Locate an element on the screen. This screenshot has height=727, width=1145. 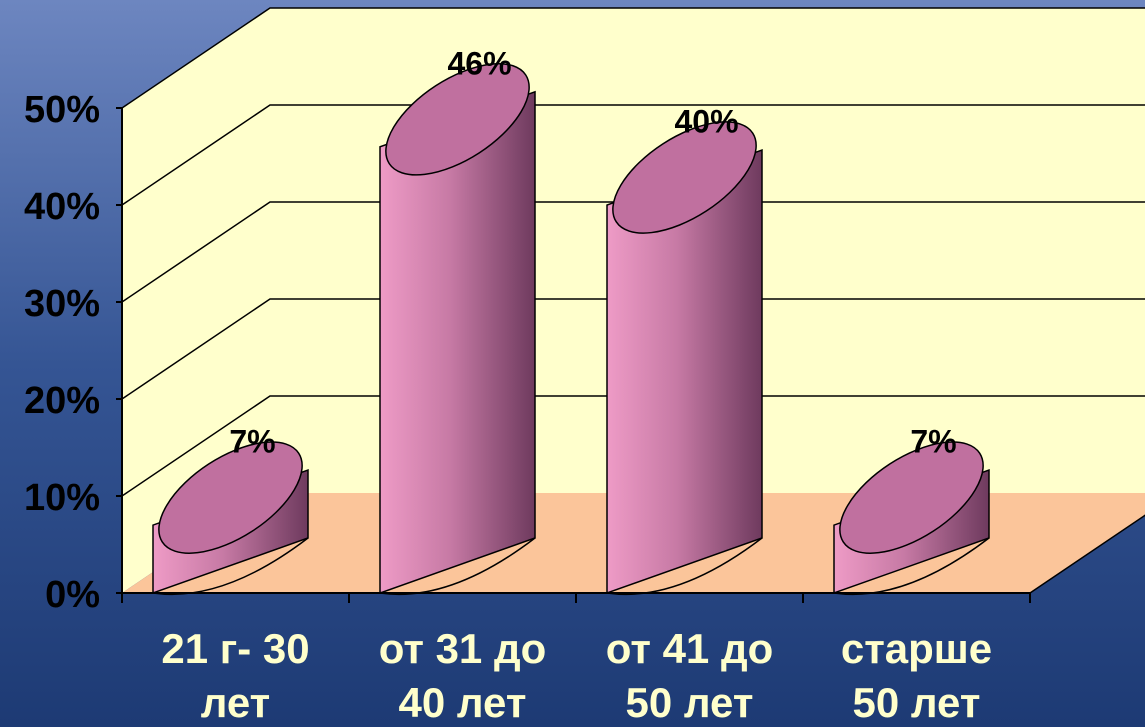
x-category-label: от 31 до is located at coordinates (463, 648).